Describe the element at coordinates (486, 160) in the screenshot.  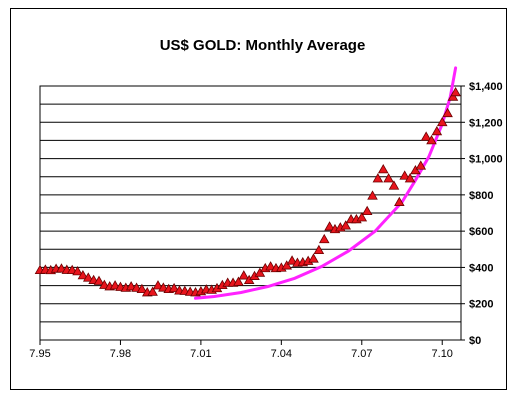
I see `y-tick-label: $1,000` at that location.